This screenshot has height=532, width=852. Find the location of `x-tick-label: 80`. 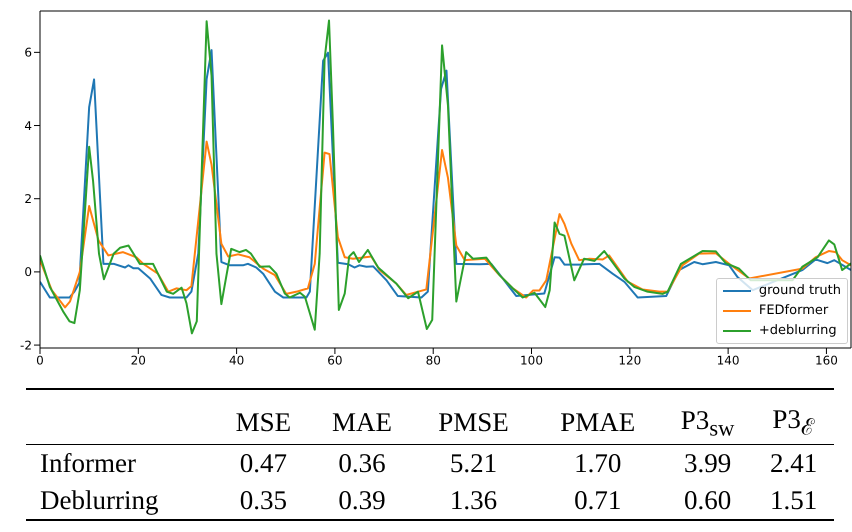

x-tick-label: 80 is located at coordinates (433, 361).